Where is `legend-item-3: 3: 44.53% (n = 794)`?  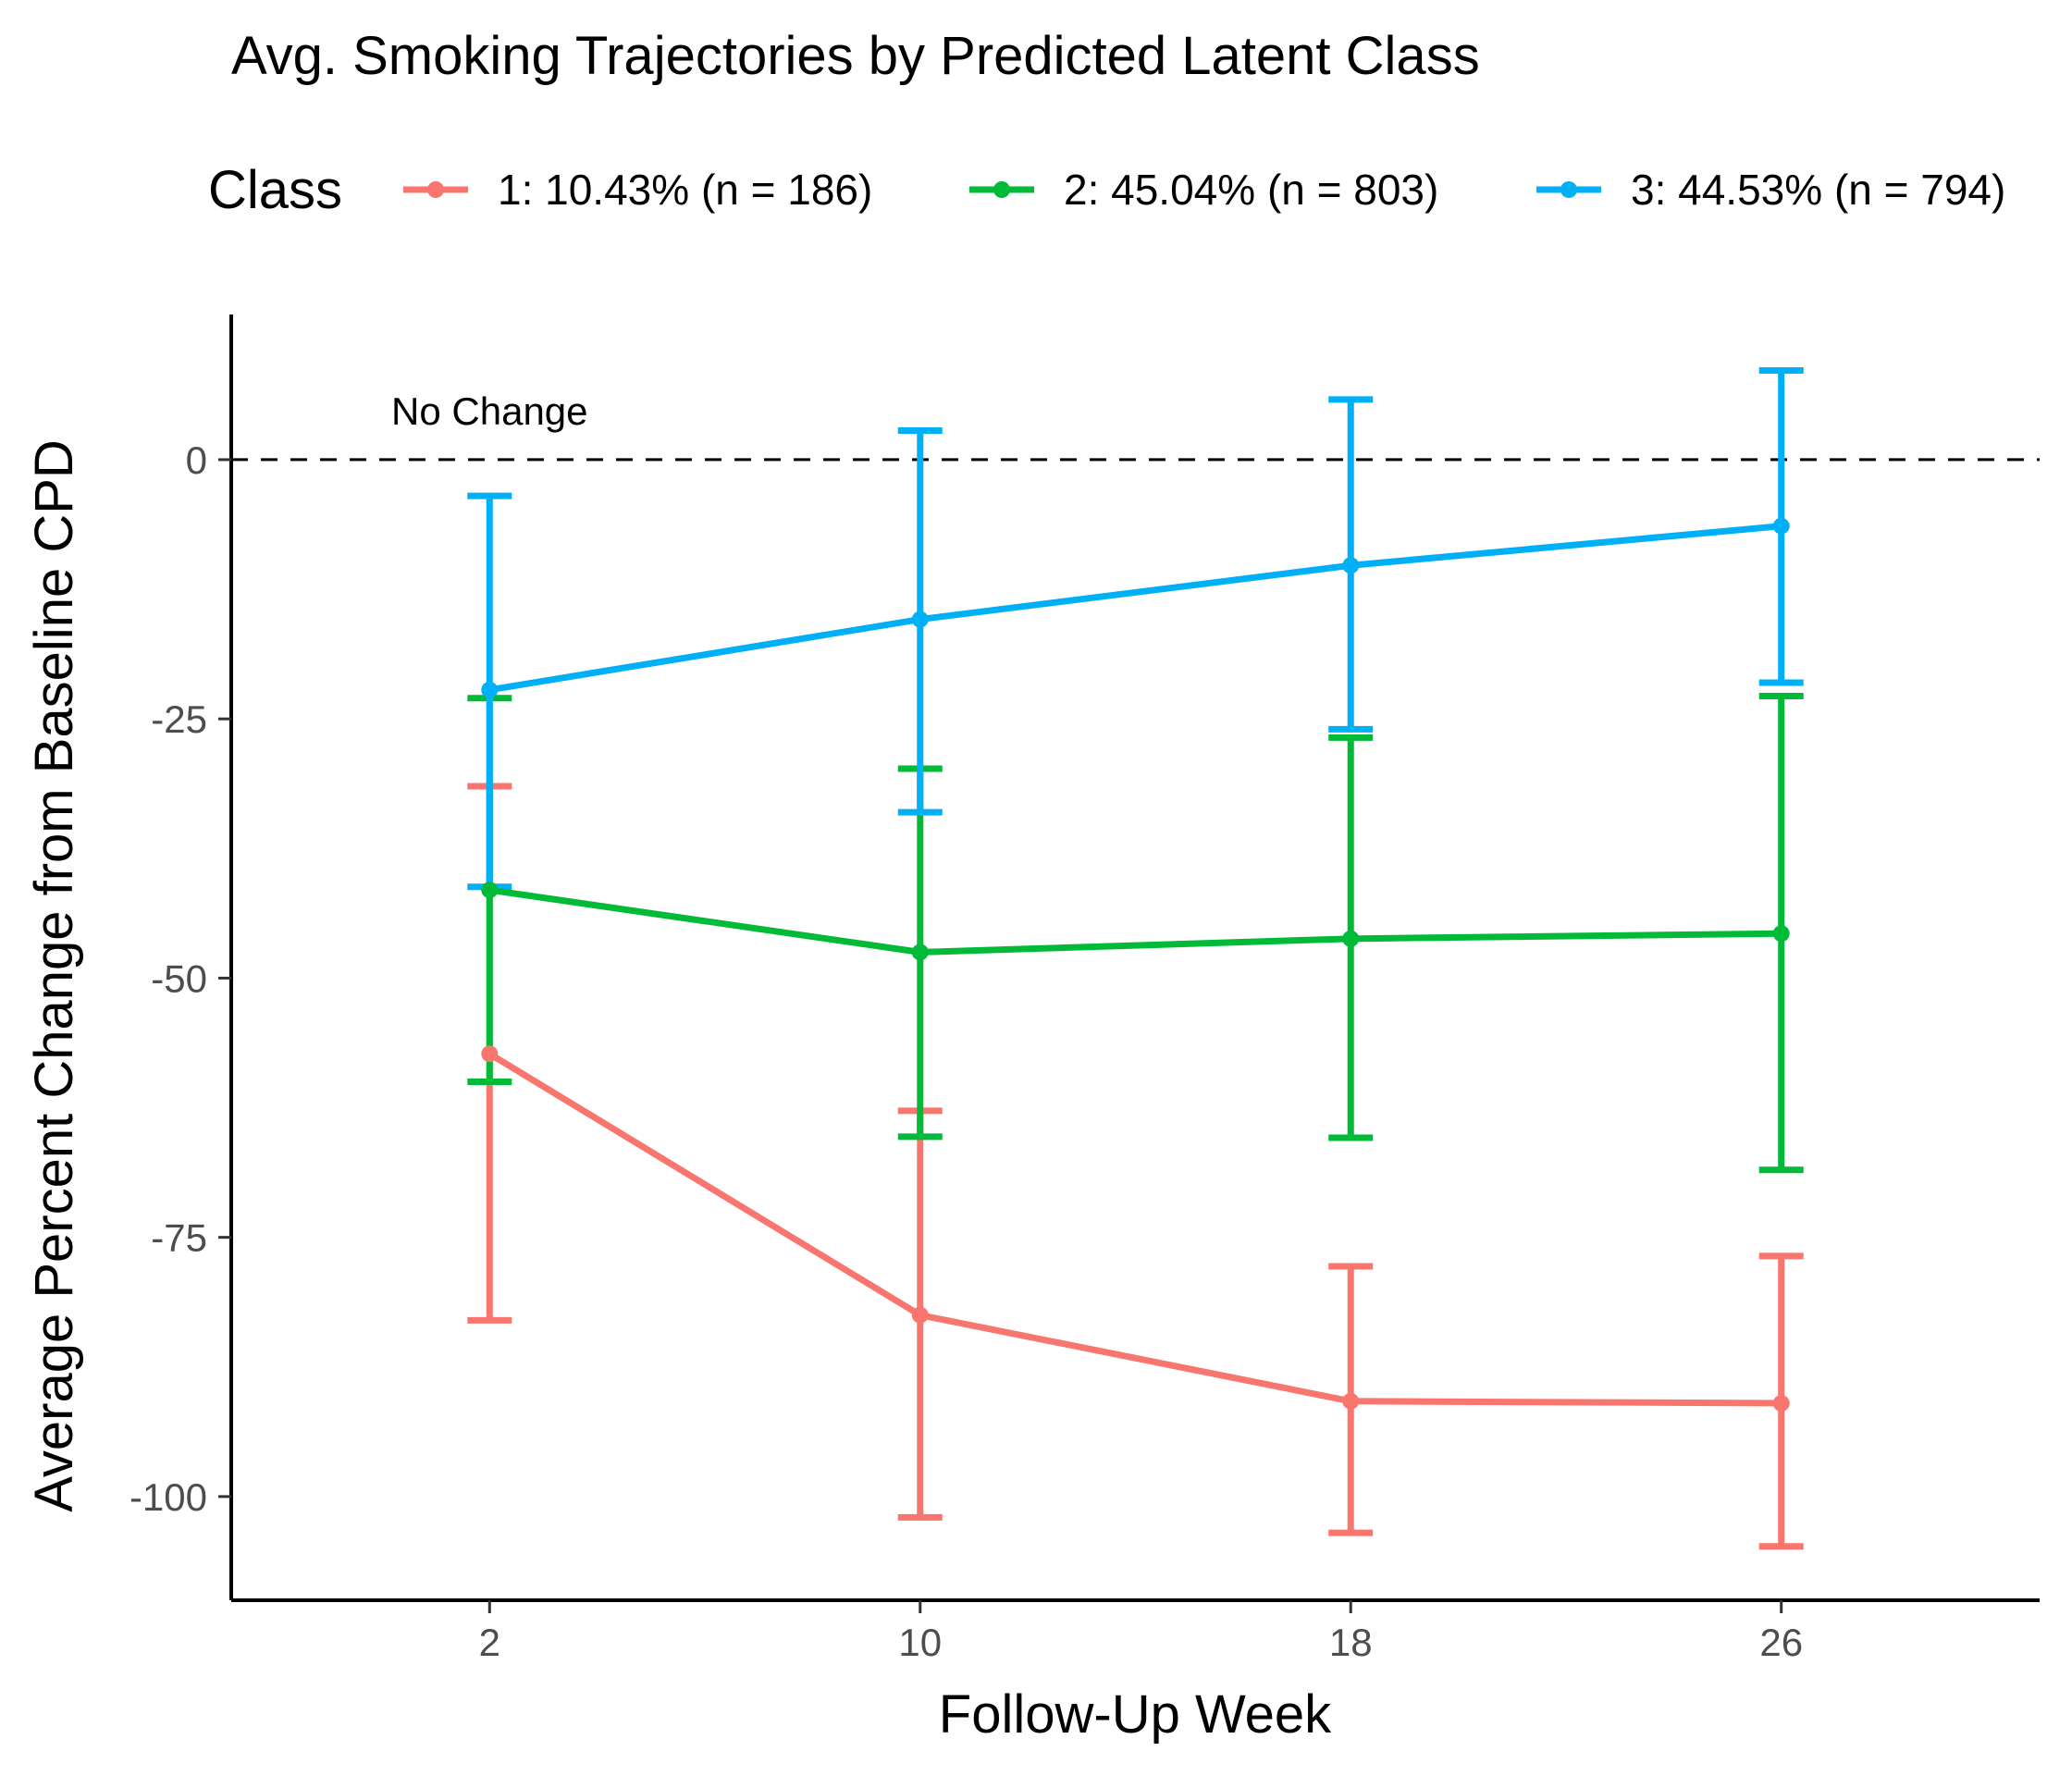
legend-item-3: 3: 44.53% (n = 794) is located at coordinates (1771, 190).